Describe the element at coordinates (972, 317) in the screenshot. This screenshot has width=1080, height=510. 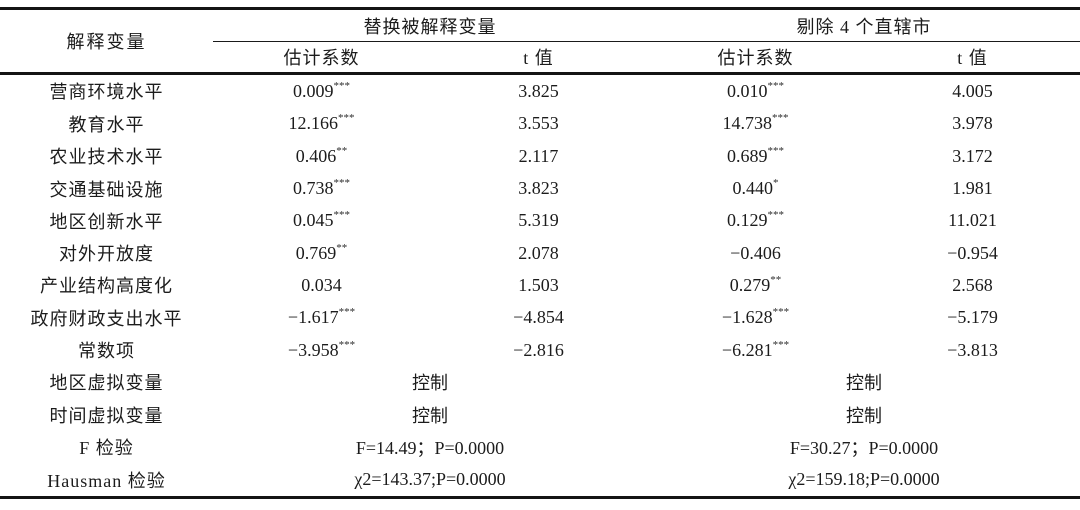
I see `cell-value: −5.179` at that location.